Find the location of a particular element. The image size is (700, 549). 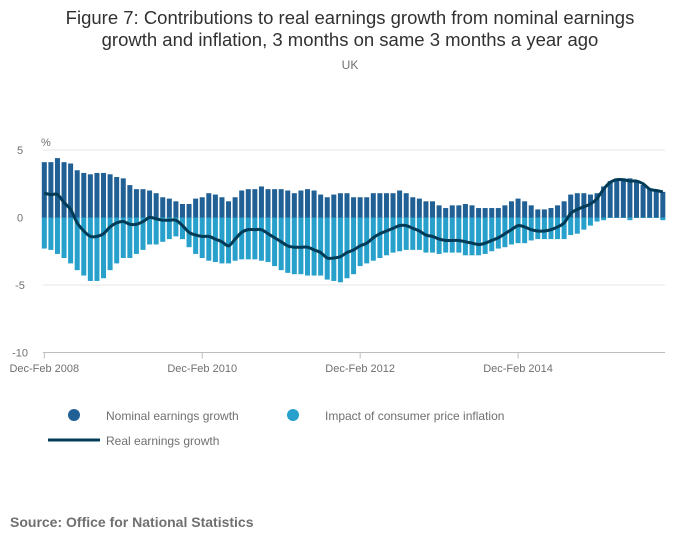

legend-label-real: Real earnings growth is located at coordinates (162, 441).